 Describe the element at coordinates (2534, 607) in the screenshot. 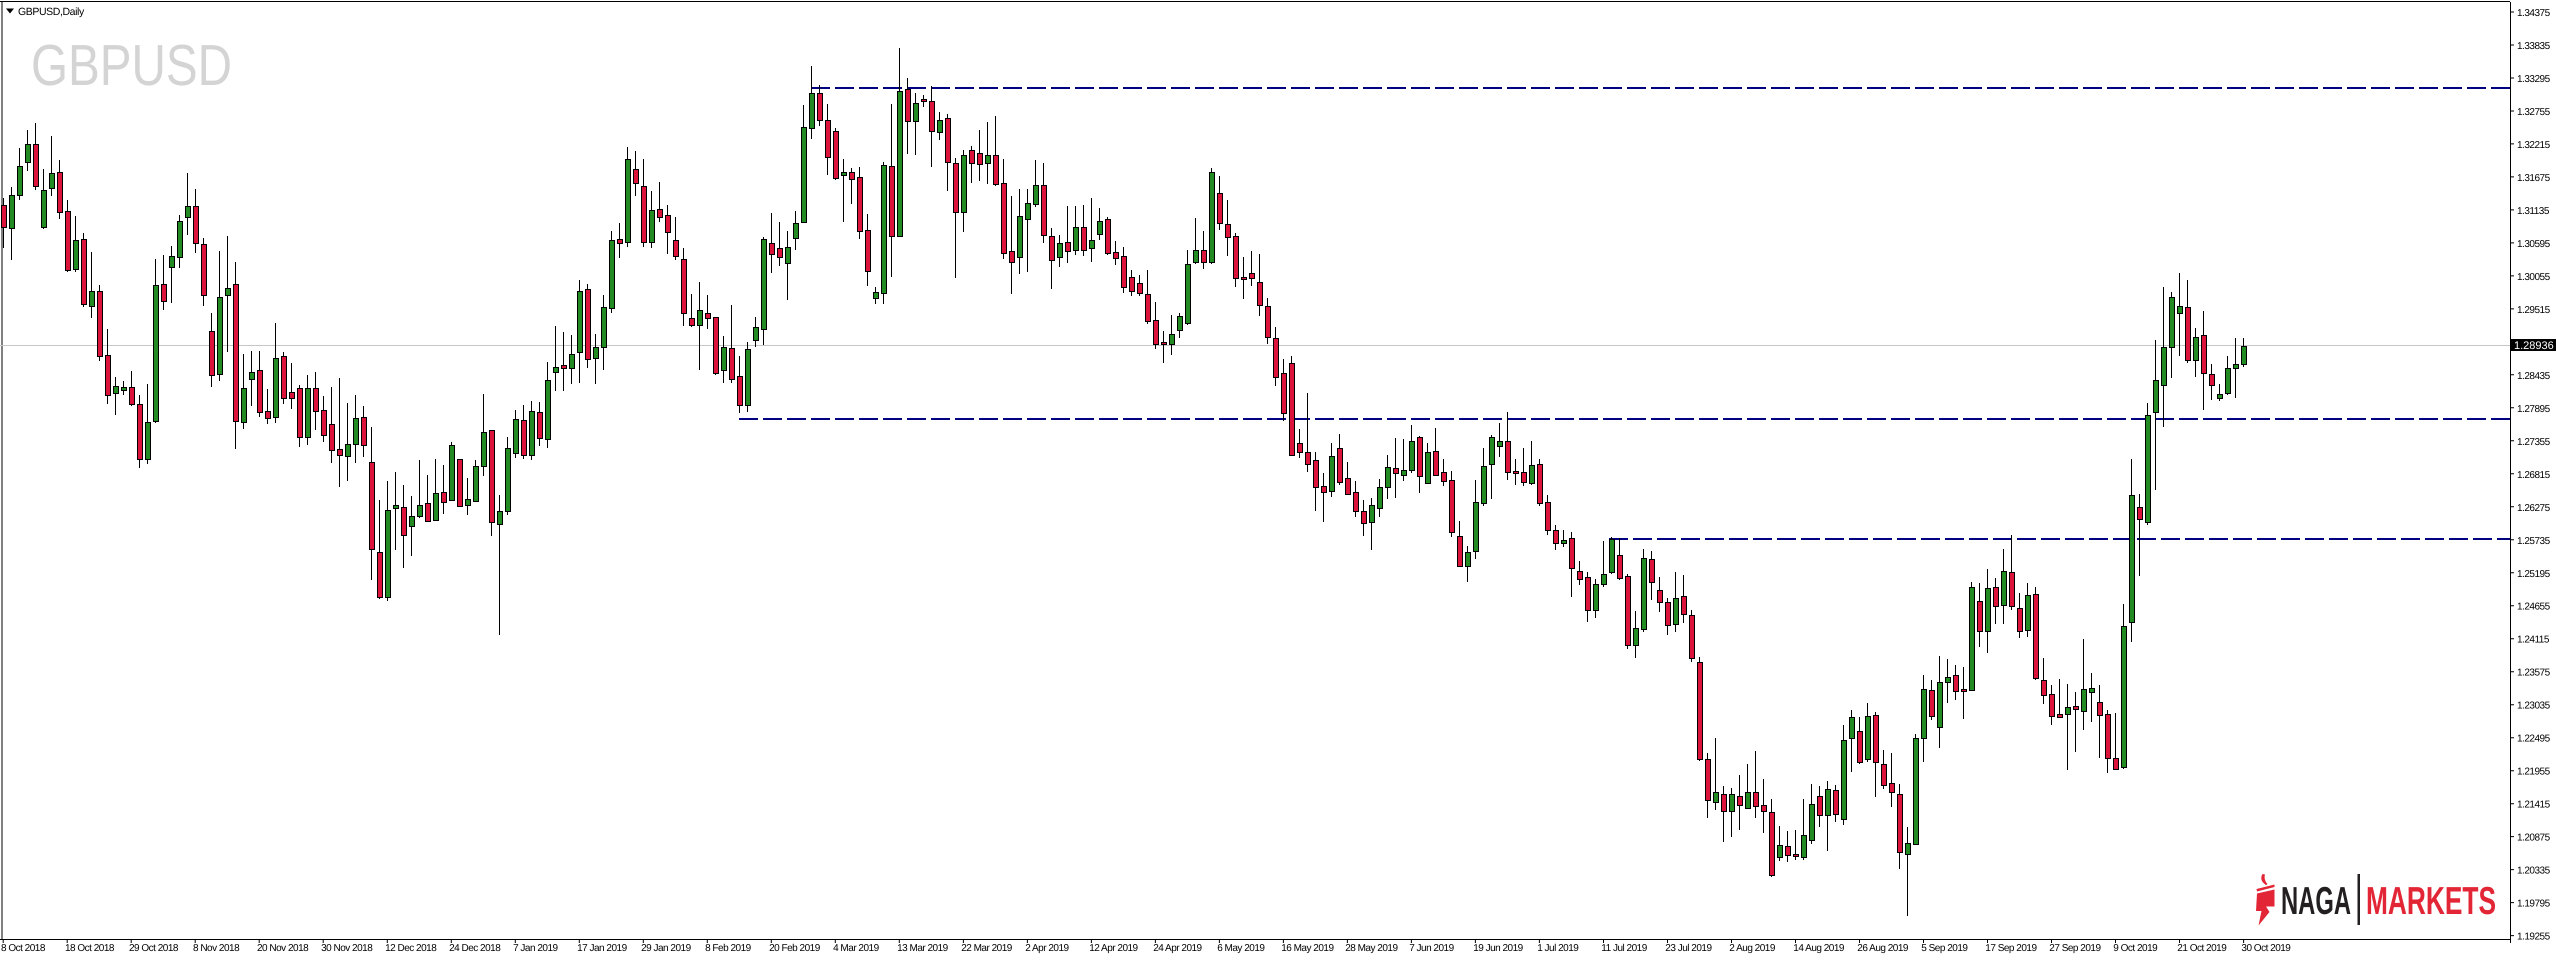

I see `svg-text: 1.24655` at that location.